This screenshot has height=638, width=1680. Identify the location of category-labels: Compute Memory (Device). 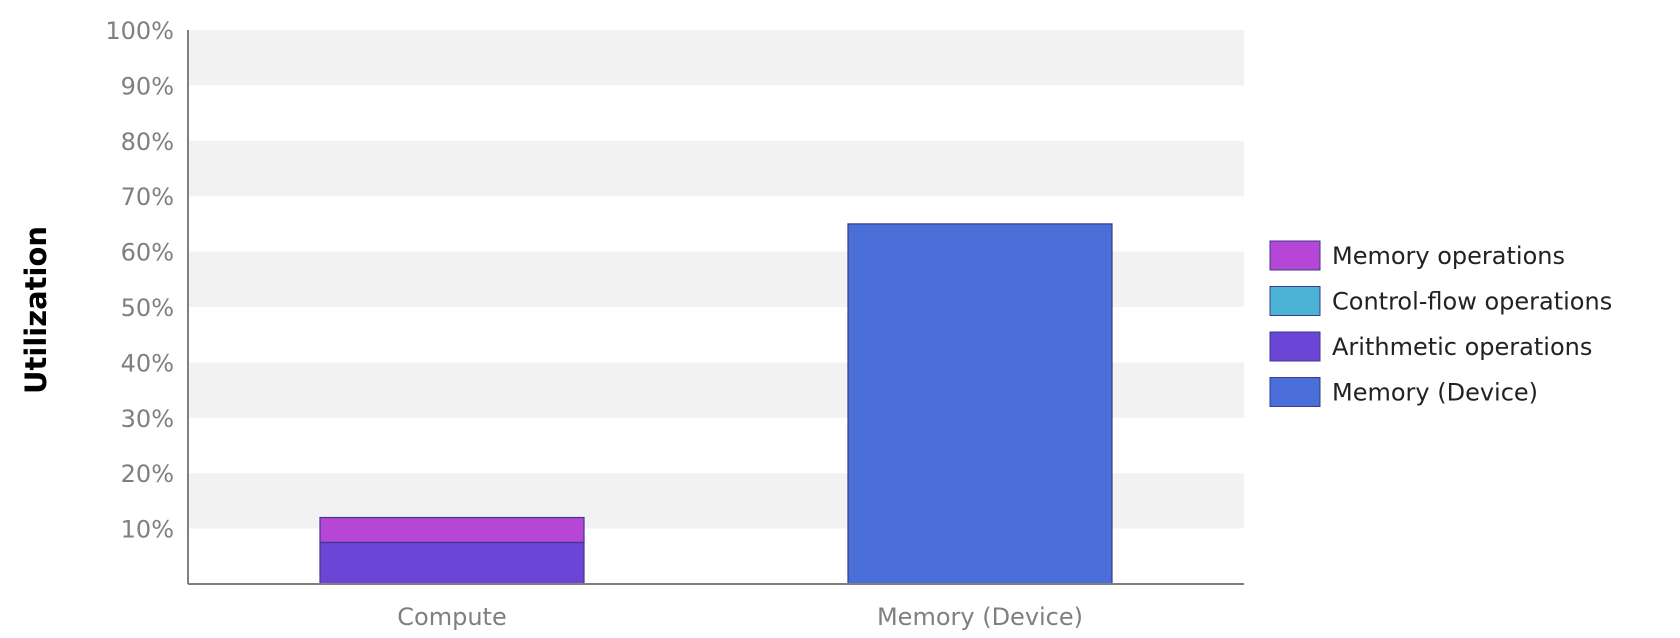
(740, 617).